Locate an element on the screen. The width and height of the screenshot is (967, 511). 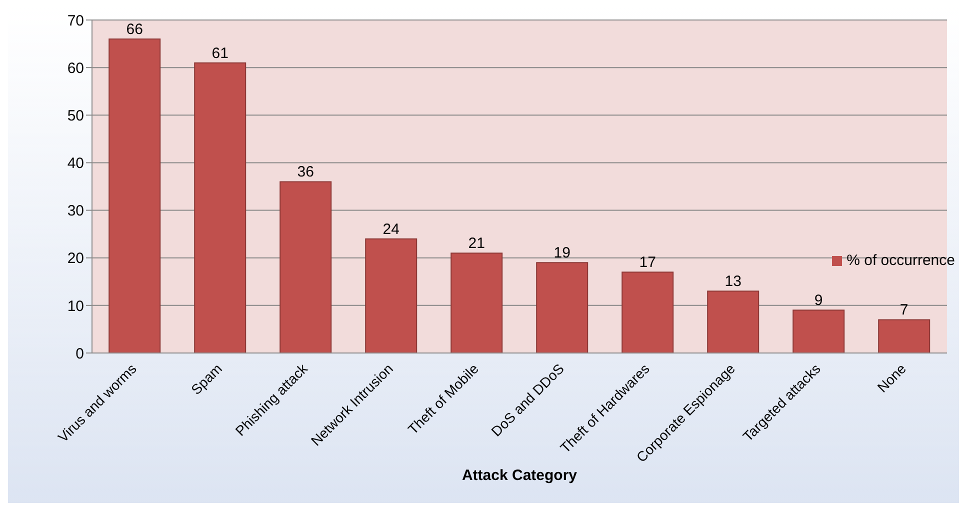
y-tick-label: 0 is located at coordinates (80, 353).